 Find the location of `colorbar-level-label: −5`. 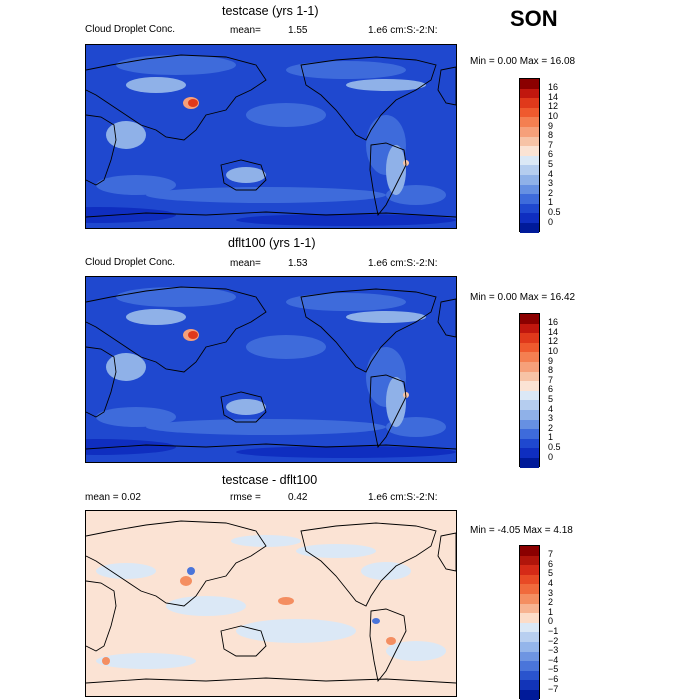

colorbar-level-label: −5 is located at coordinates (553, 669).